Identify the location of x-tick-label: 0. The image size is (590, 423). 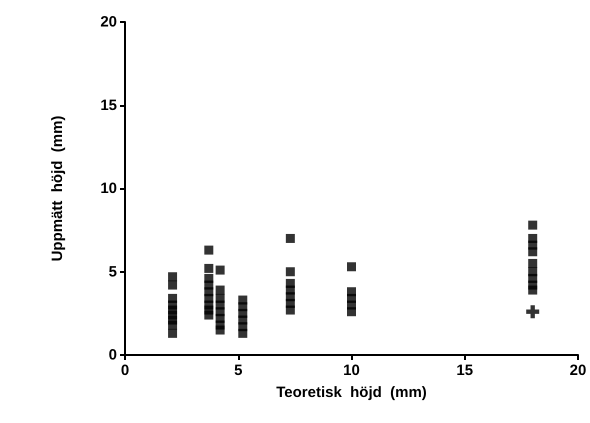
(125, 370).